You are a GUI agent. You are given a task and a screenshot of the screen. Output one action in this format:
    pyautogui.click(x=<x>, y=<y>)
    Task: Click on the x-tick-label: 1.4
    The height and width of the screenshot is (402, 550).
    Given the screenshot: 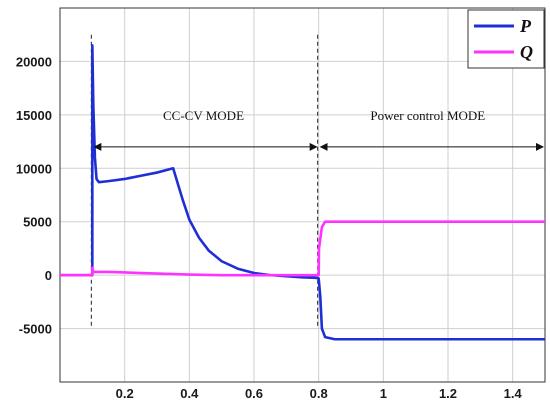 What is the action you would take?
    pyautogui.click(x=513, y=393)
    